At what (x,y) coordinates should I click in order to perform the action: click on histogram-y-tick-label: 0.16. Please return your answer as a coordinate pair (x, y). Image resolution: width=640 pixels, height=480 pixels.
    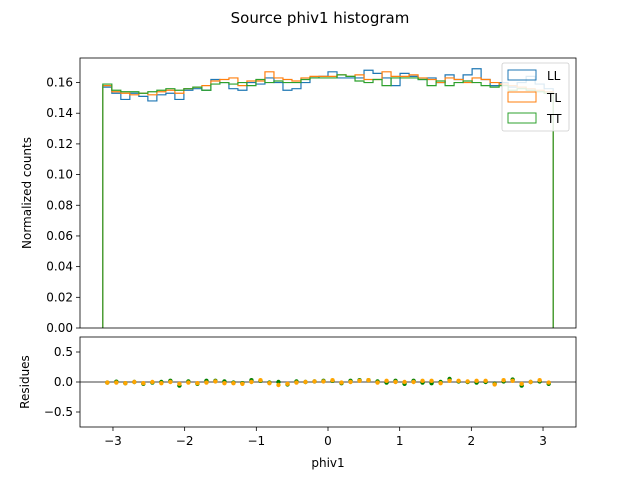
    Looking at the image, I should click on (59, 83).